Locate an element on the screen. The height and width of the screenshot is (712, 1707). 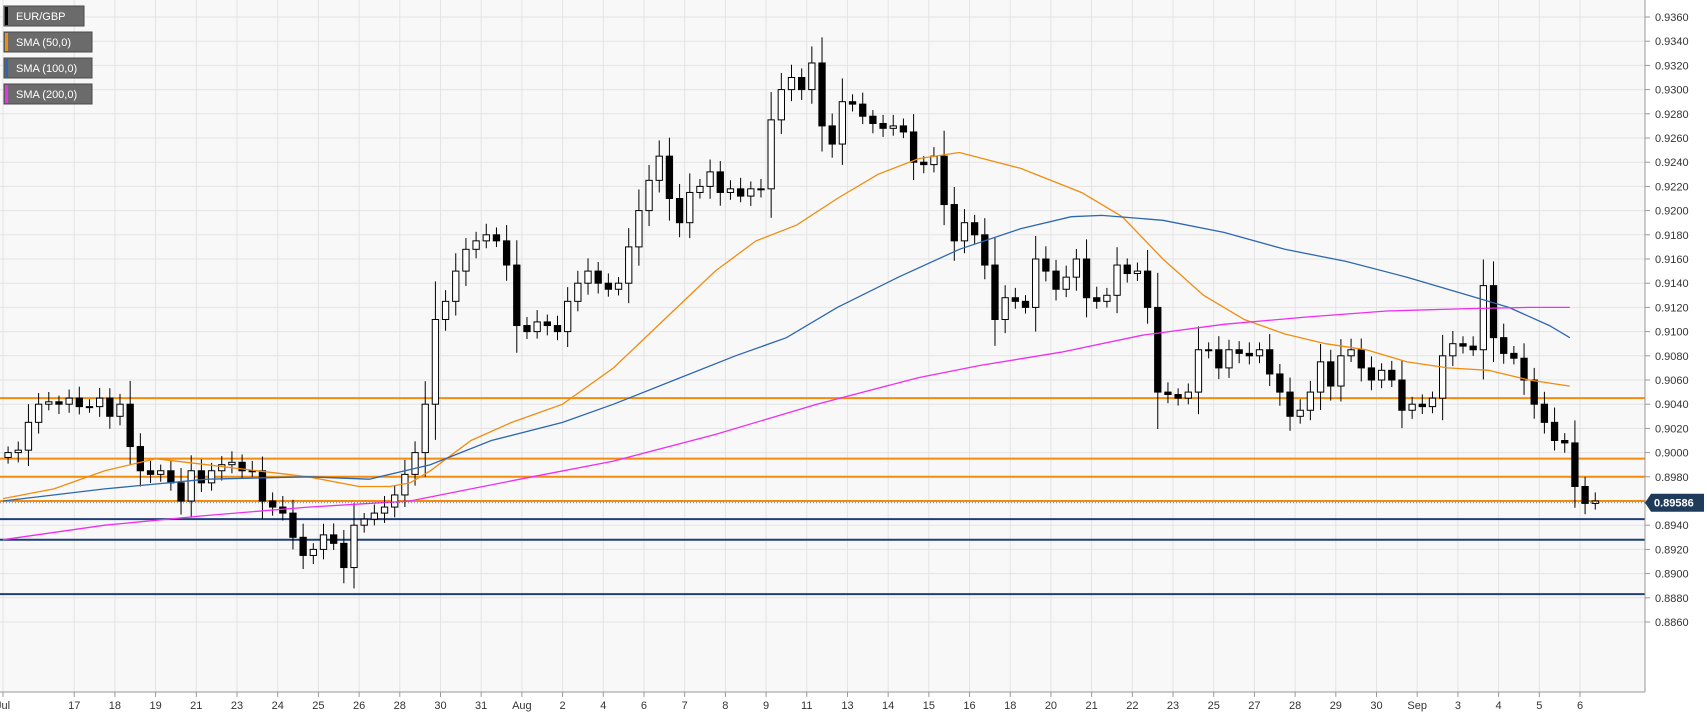
x-tick-label: 21 is located at coordinates (196, 706).